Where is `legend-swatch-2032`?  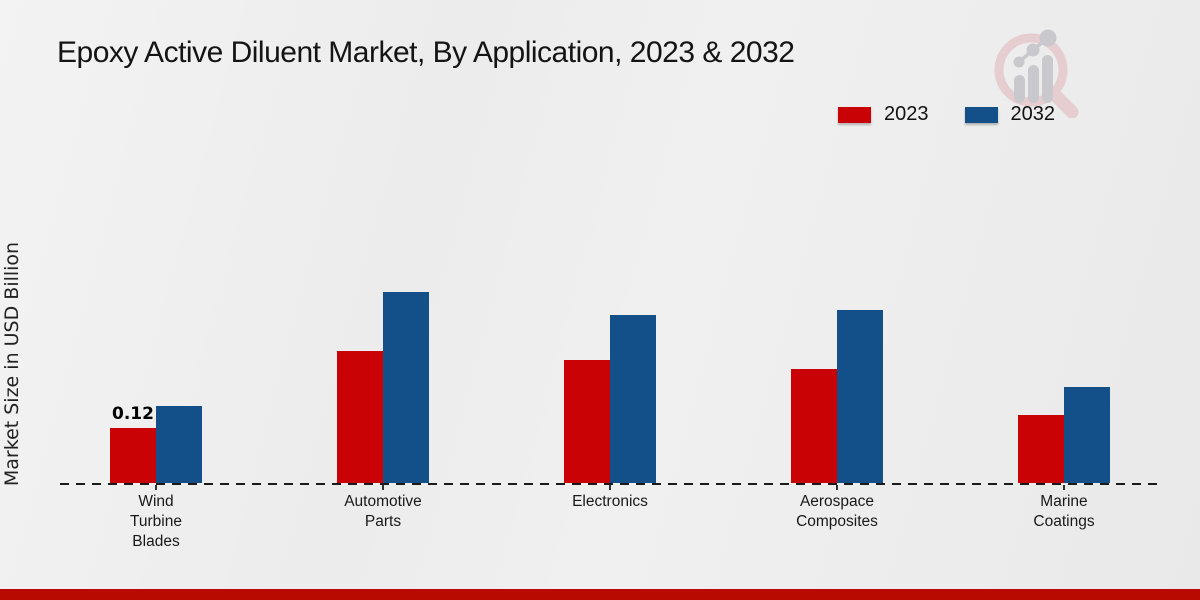
legend-swatch-2032 is located at coordinates (981, 114).